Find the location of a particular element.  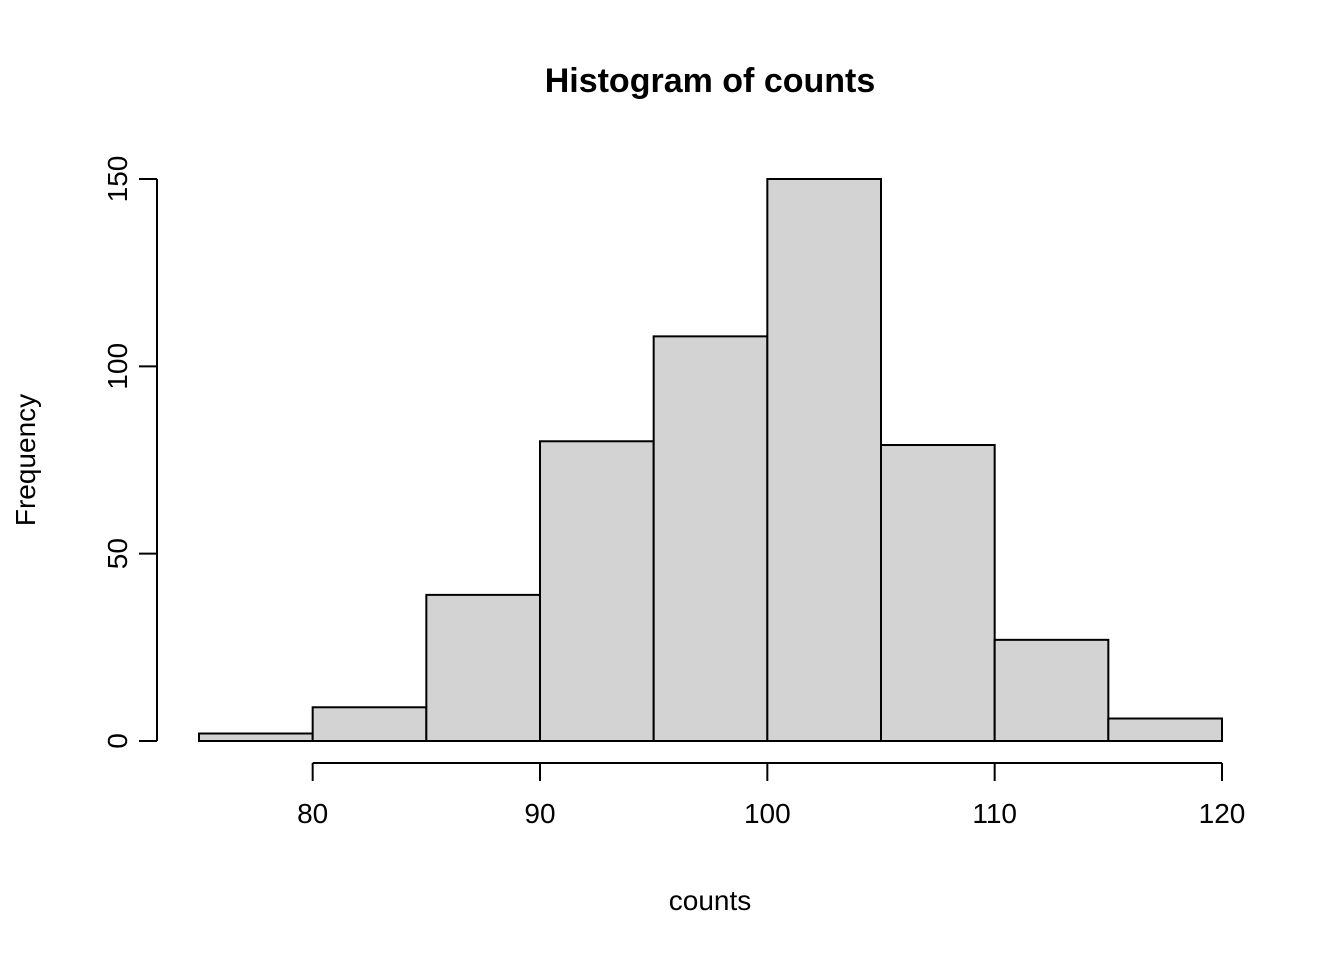

y-tick-label-50: 50 is located at coordinates (117, 553).